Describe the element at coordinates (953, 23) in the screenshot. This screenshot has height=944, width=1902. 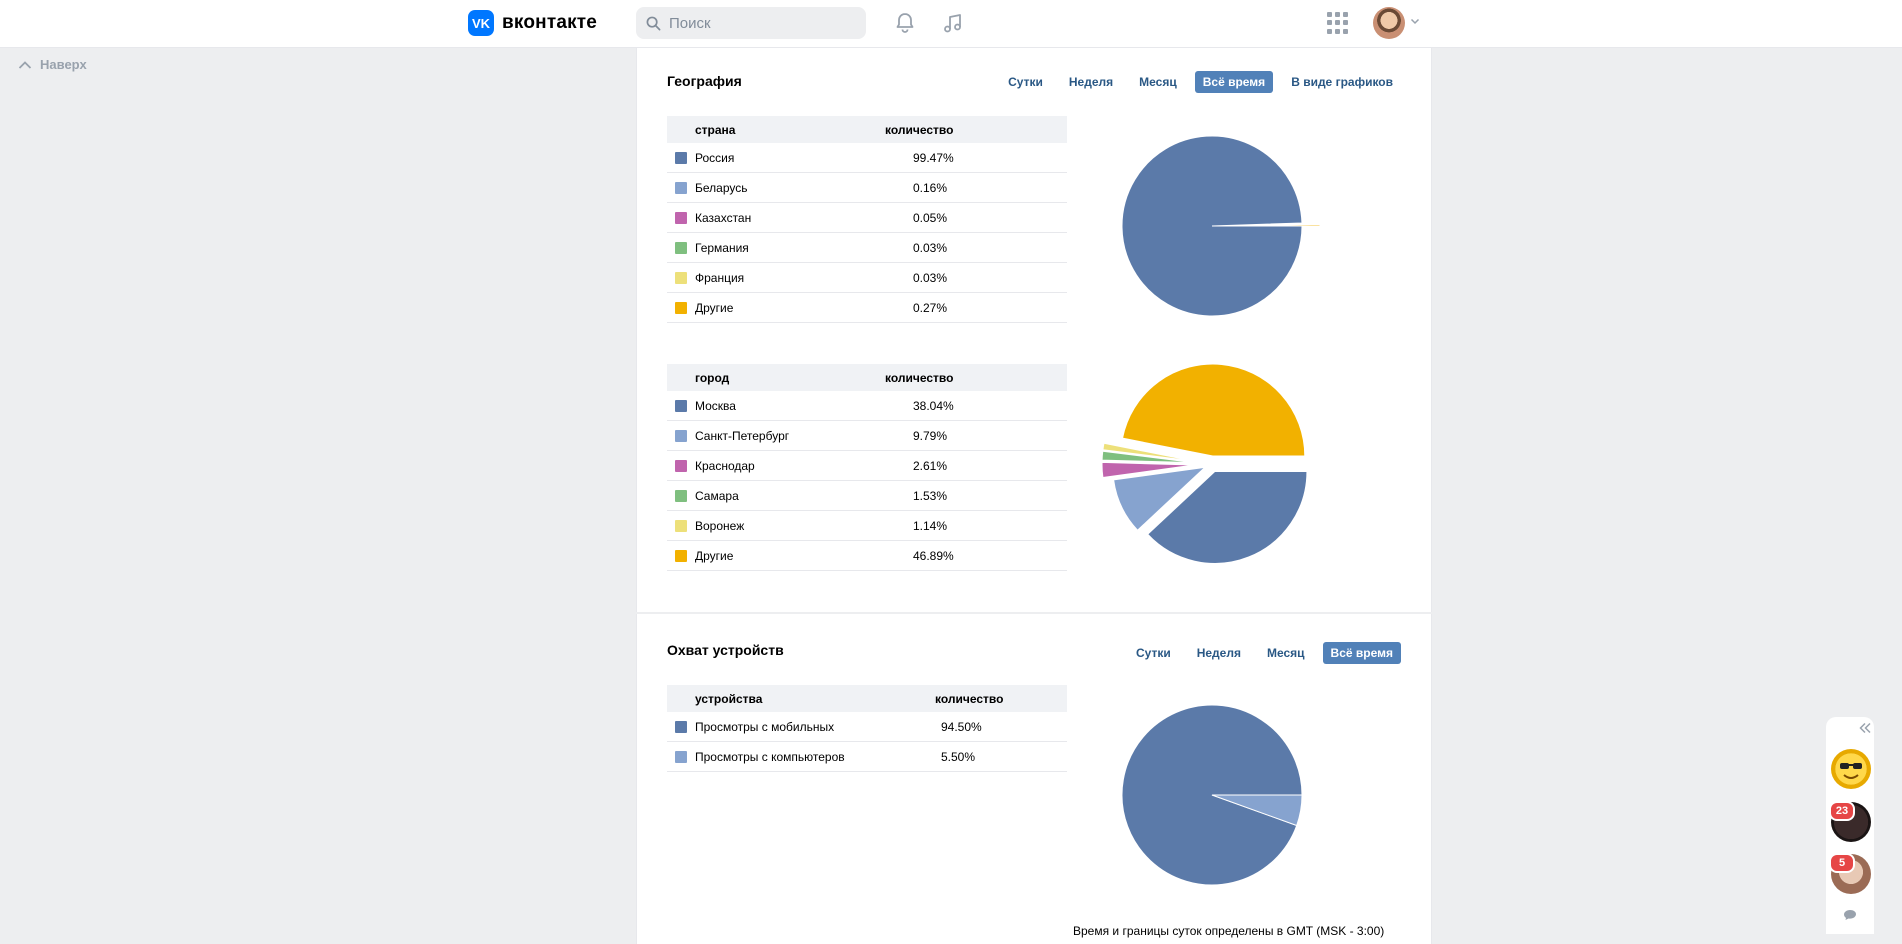
I see `music-icon` at that location.